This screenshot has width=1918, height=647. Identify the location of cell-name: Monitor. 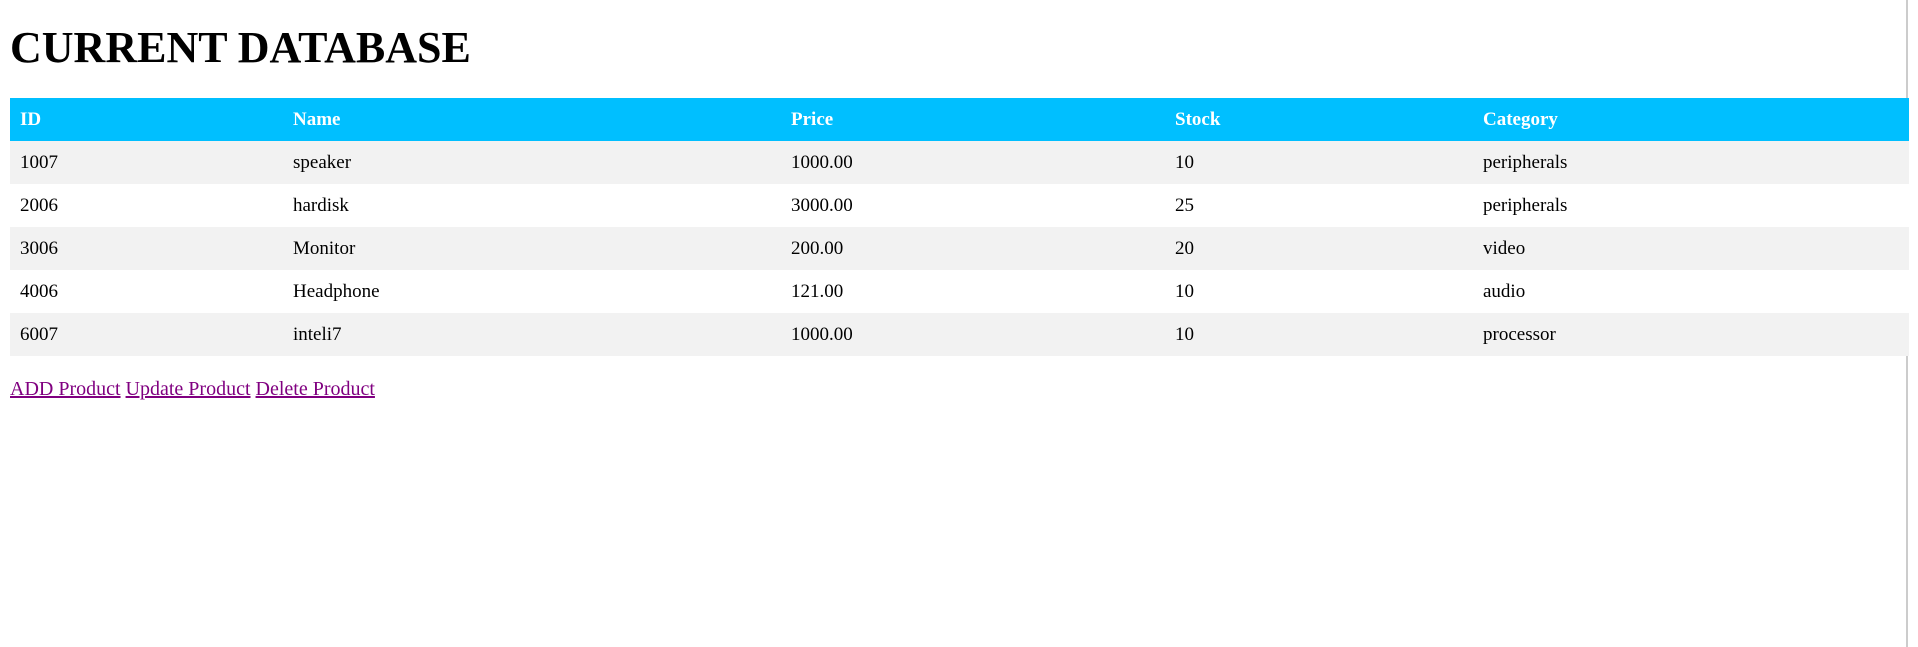
(324, 248).